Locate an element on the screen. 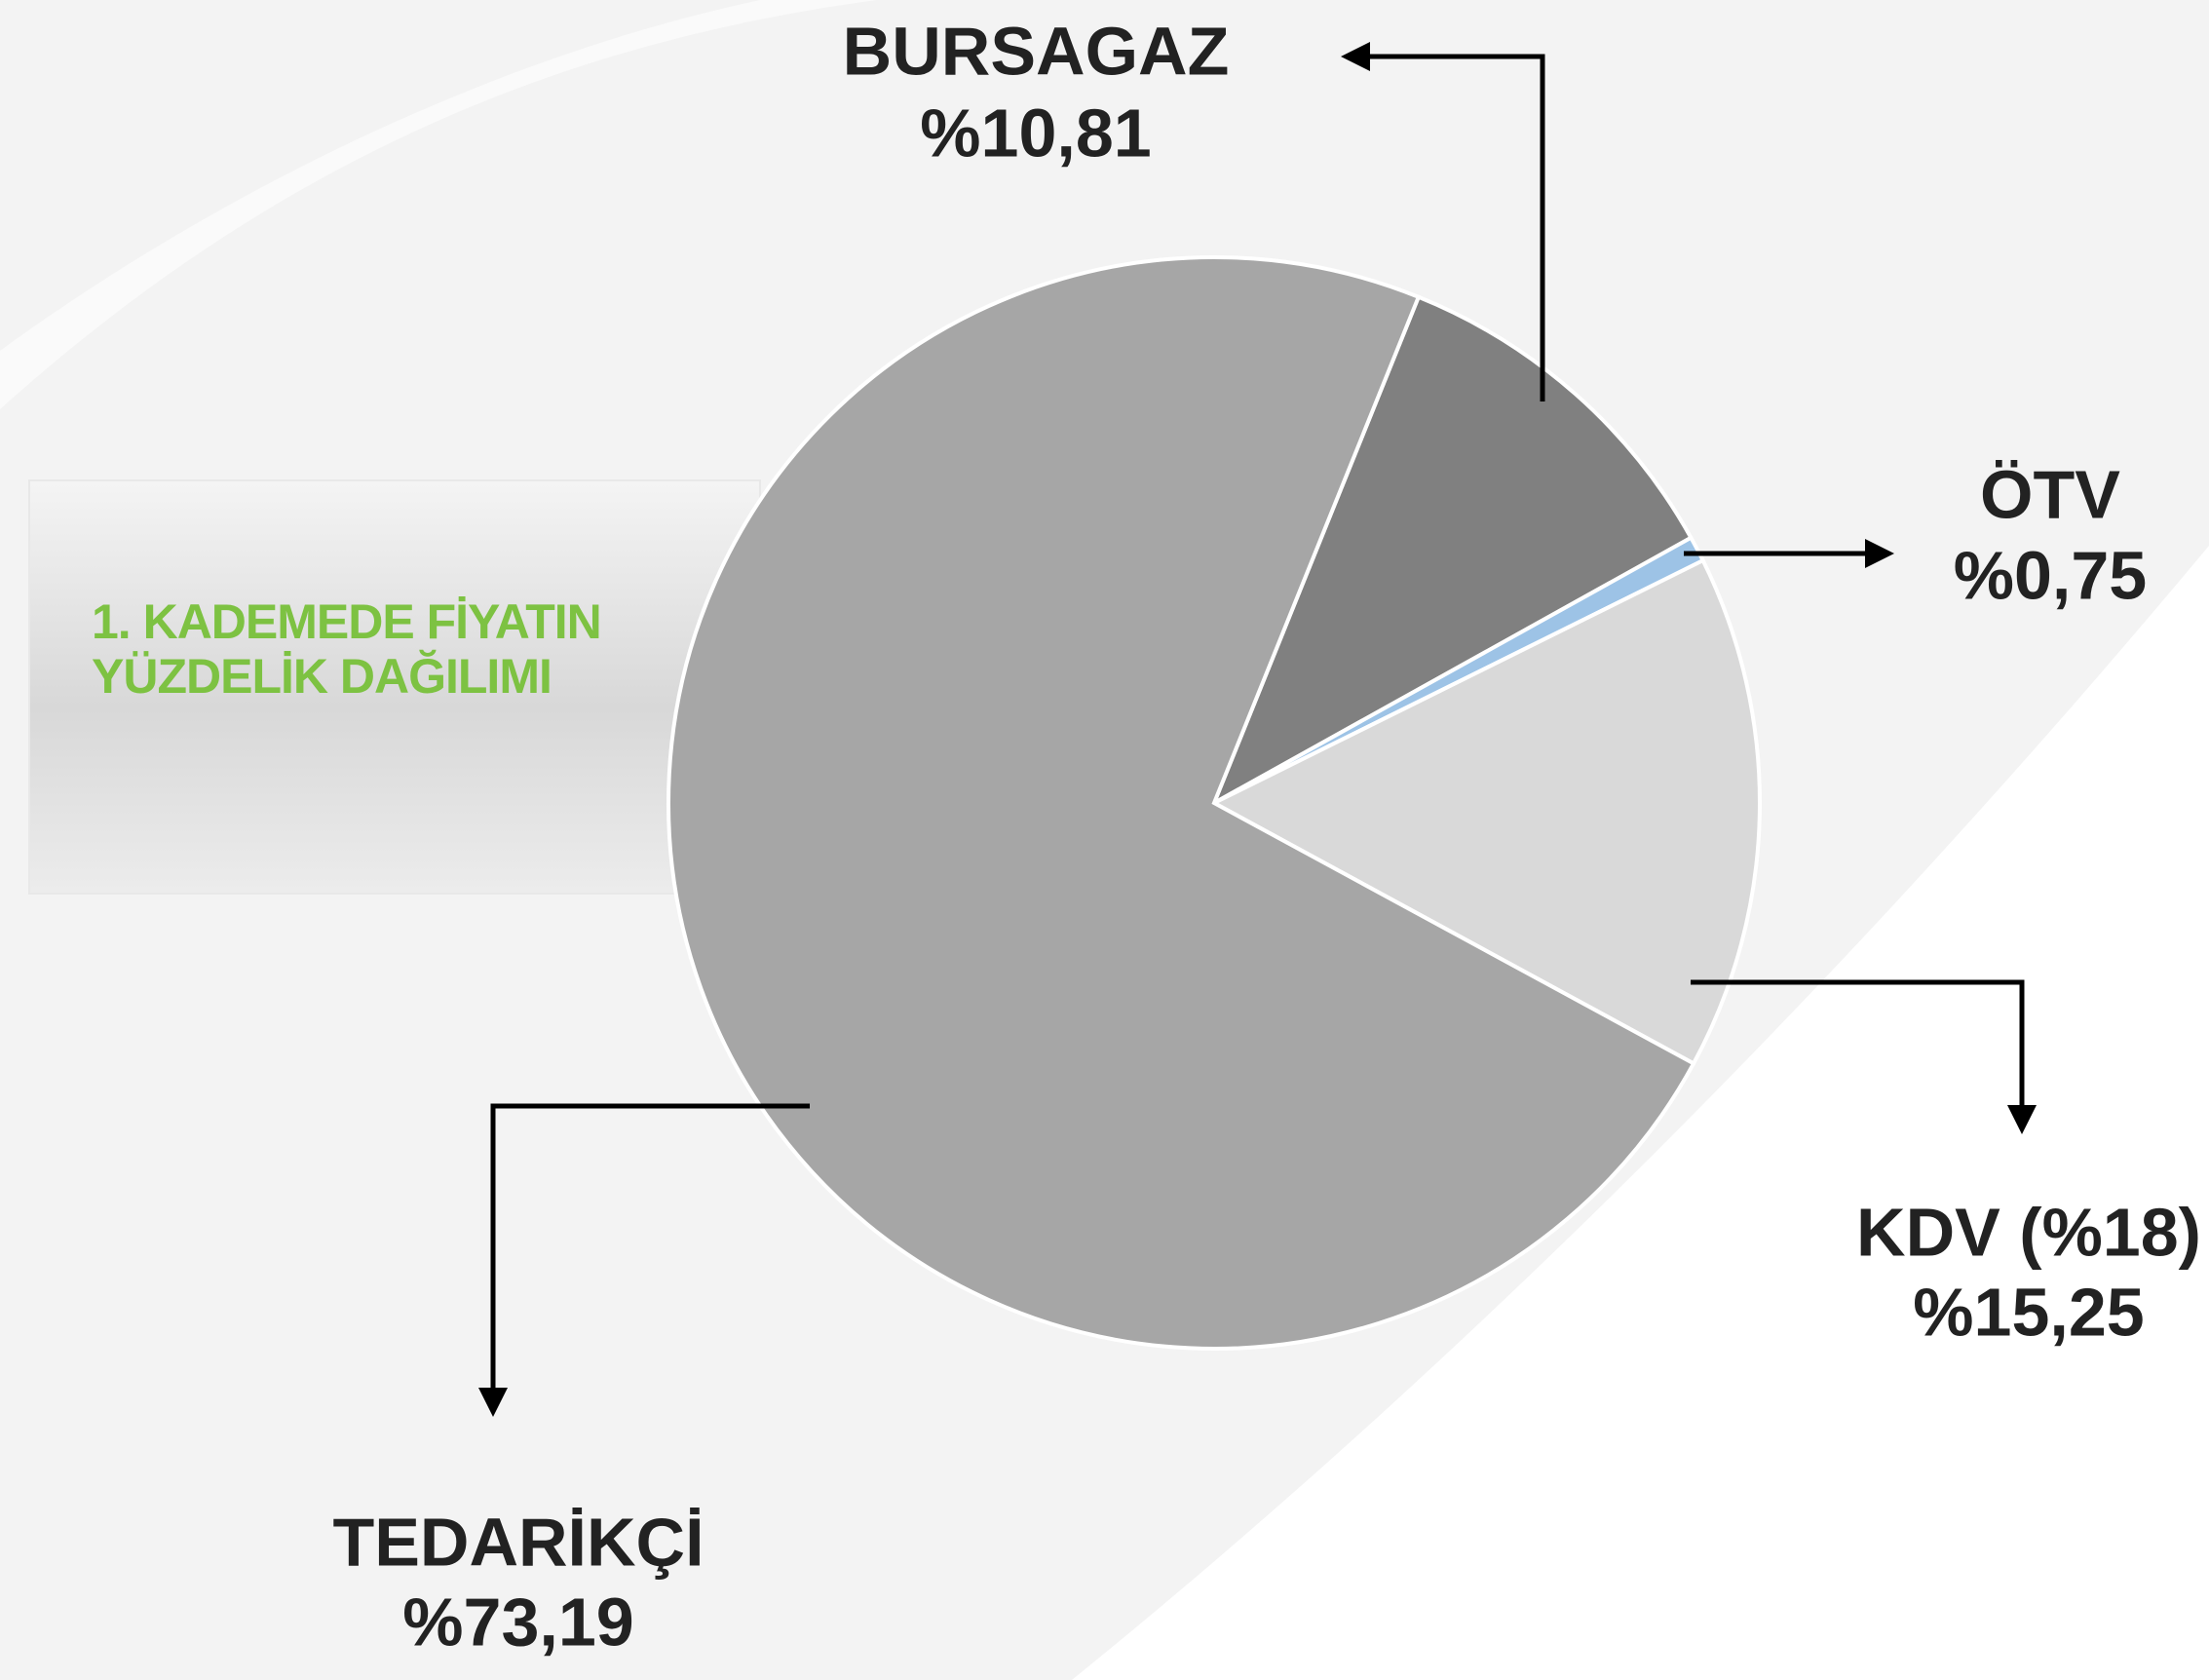 The image size is (2209, 1680). slice-name: ÖTV is located at coordinates (2050, 494).